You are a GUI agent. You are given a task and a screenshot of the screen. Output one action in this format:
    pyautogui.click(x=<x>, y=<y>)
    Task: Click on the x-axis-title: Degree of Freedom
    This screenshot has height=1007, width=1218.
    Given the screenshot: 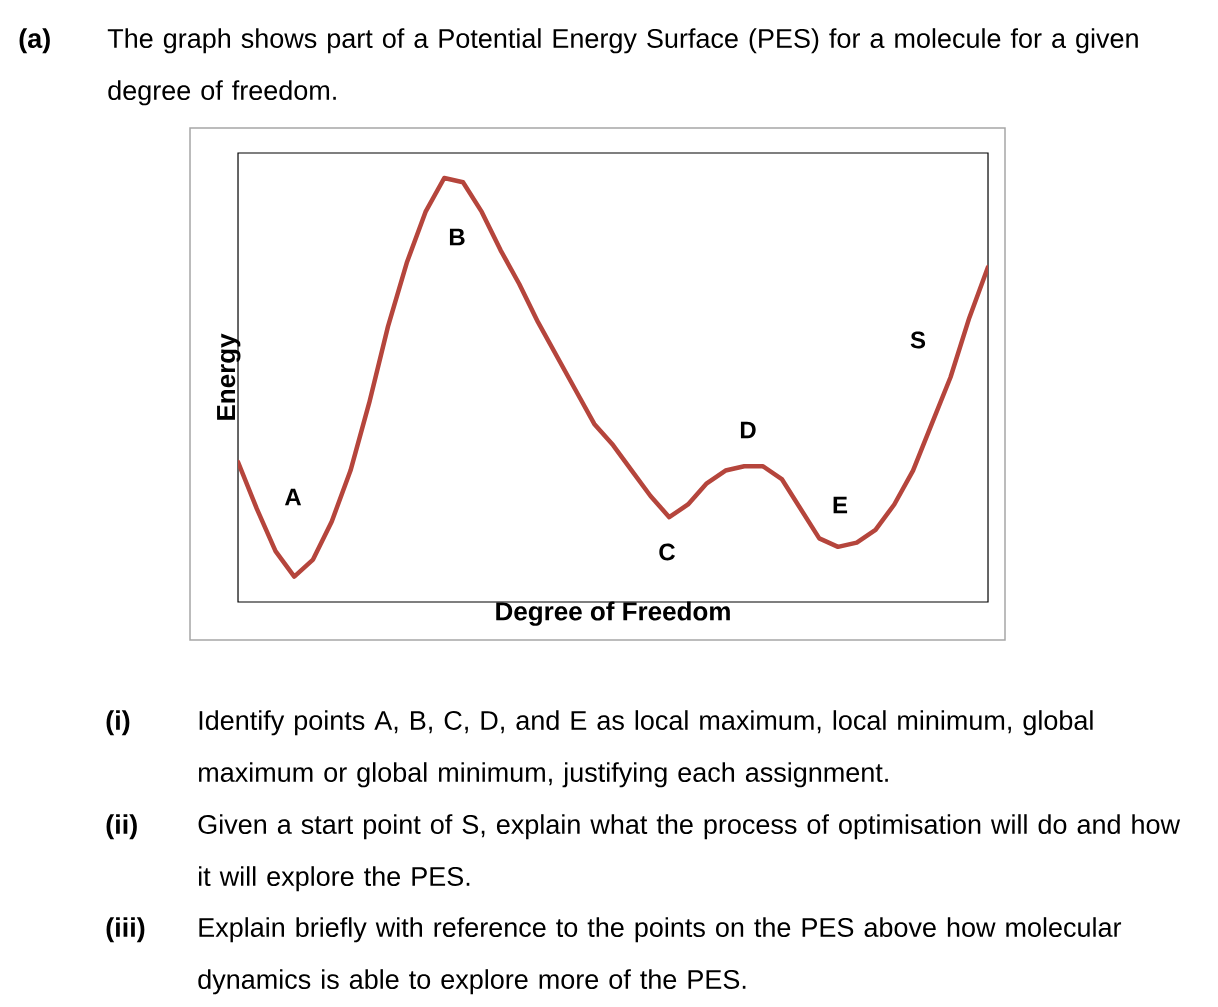 What is the action you would take?
    pyautogui.click(x=613, y=613)
    